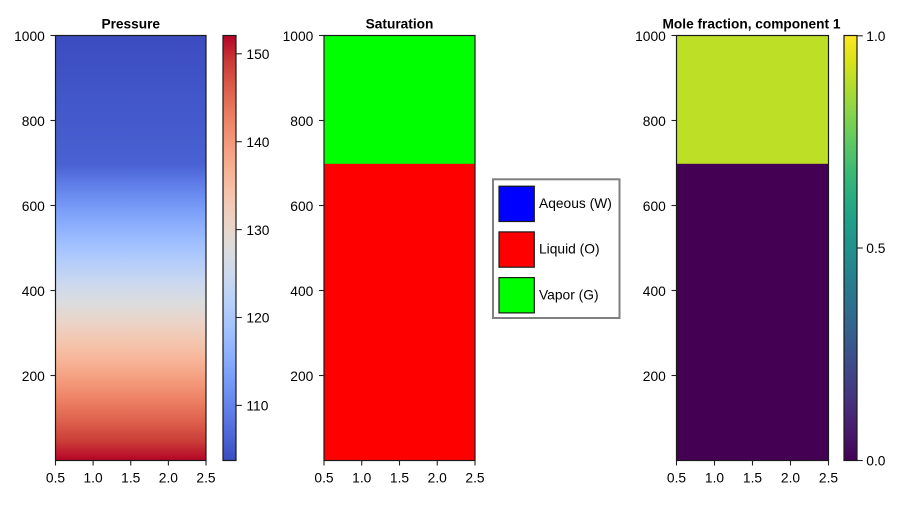 Image resolution: width=900 pixels, height=505 pixels. I want to click on svg-text: 140, so click(257, 142).